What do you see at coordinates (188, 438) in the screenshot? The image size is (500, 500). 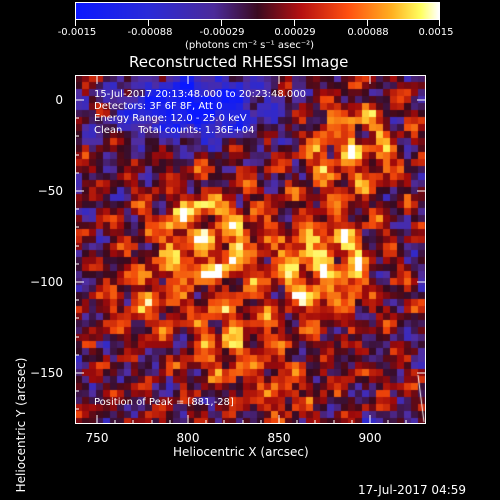 I see `x-tick-label: 800` at bounding box center [188, 438].